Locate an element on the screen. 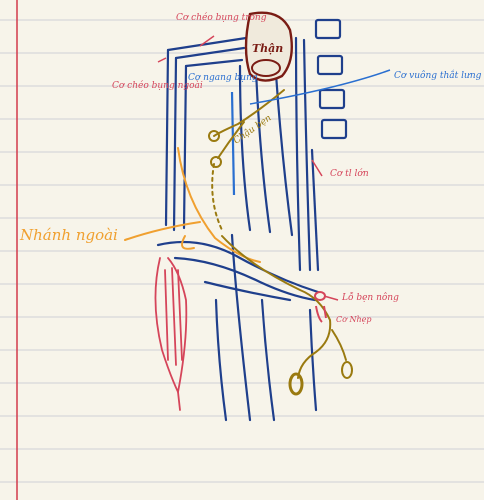 The height and width of the screenshot is (500, 484). label-co-ngang-bung: Cơ ngang bụng is located at coordinates (223, 78).